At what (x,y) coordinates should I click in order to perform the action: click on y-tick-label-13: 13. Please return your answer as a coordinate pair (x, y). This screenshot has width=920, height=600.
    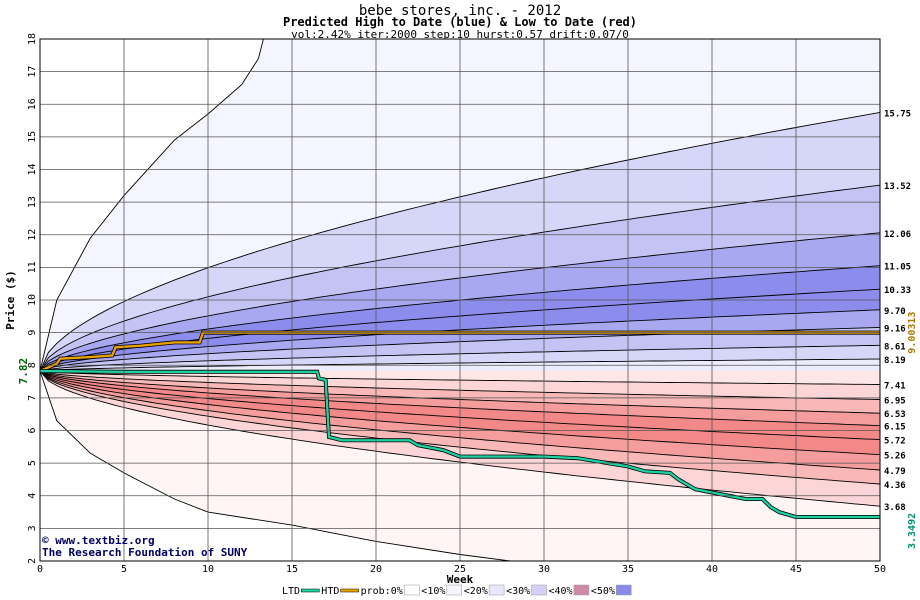
    Looking at the image, I should click on (32, 202).